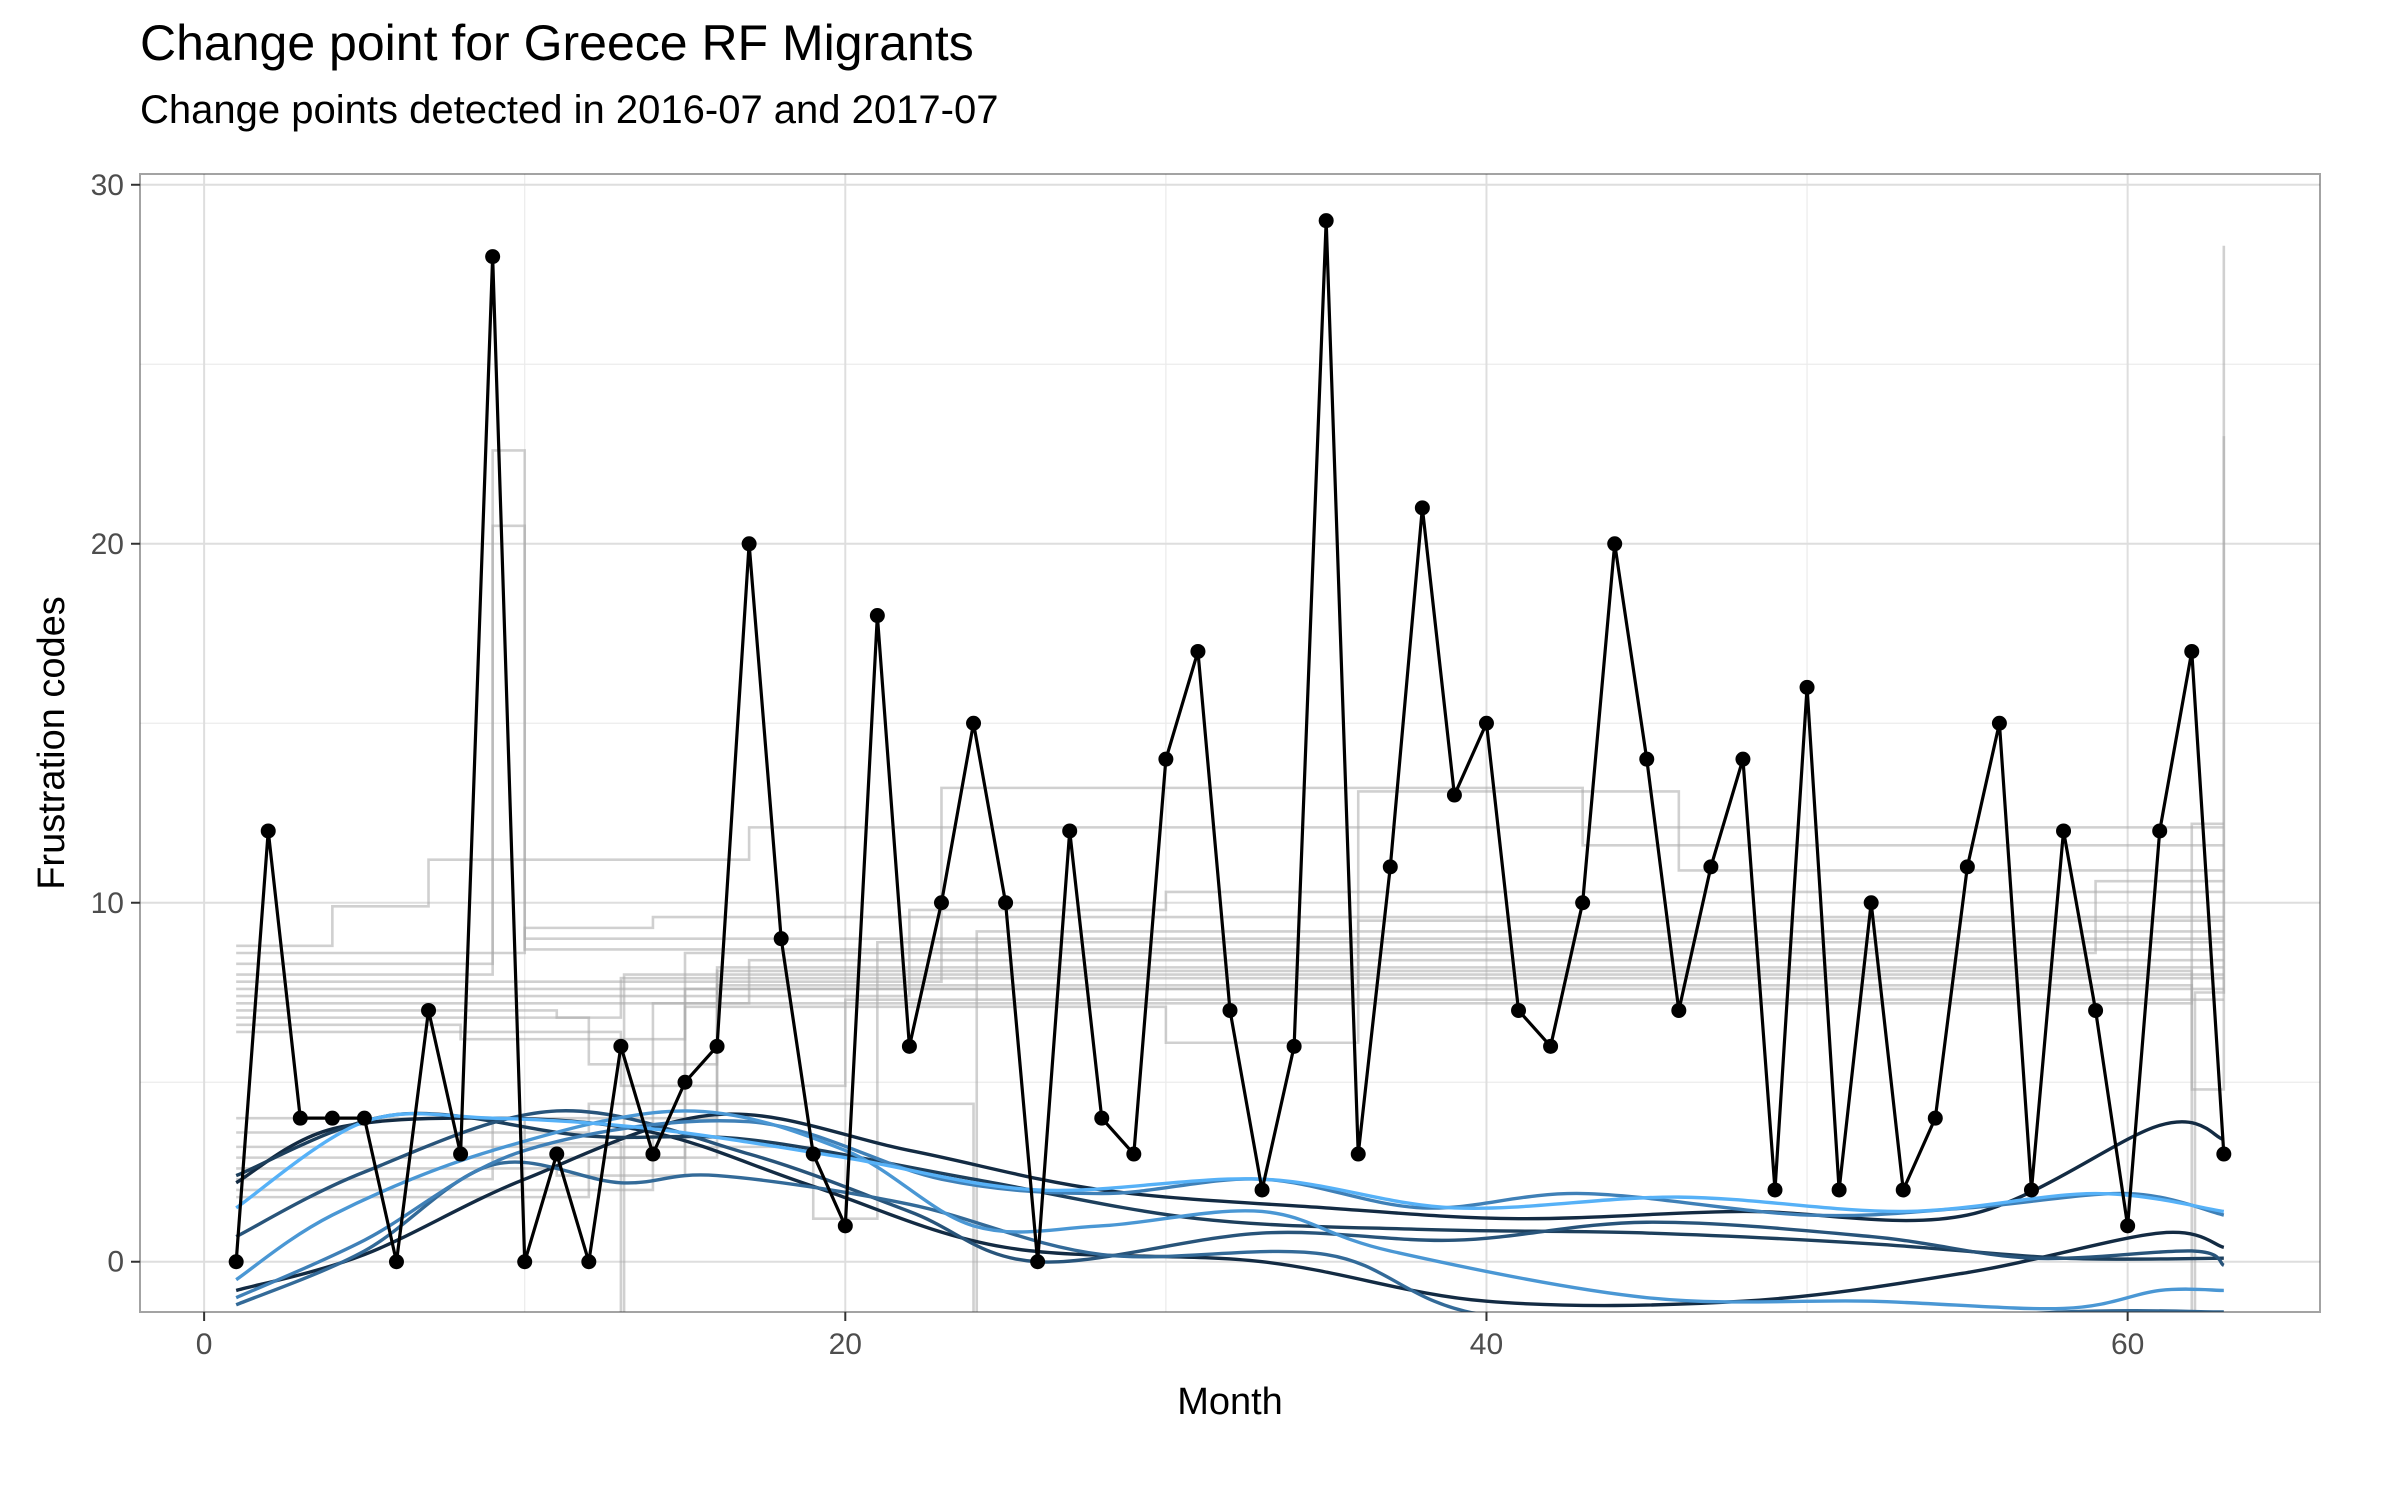 The image size is (2400, 1500). What do you see at coordinates (1486, 1344) in the screenshot?
I see `x-tick-label: 40` at bounding box center [1486, 1344].